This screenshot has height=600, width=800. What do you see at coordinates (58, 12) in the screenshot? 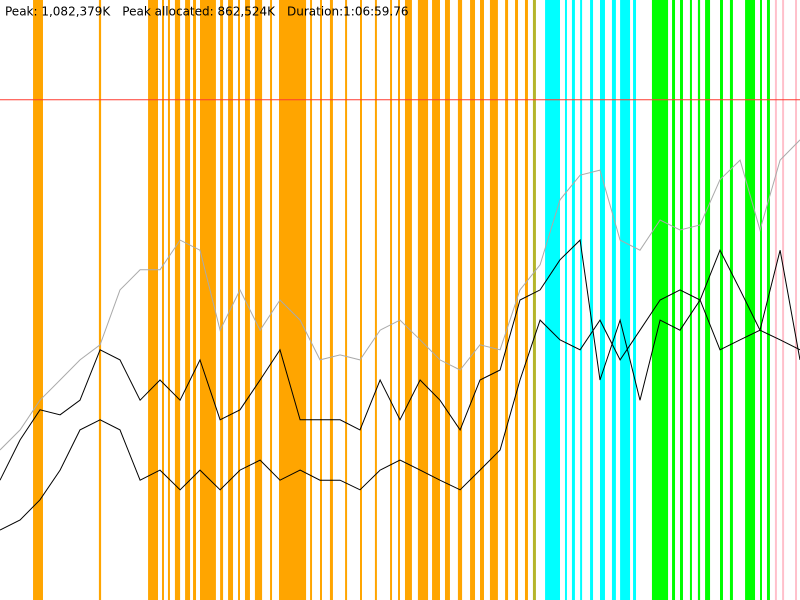
I see `header-text: Peak: 1,082,379K` at bounding box center [58, 12].